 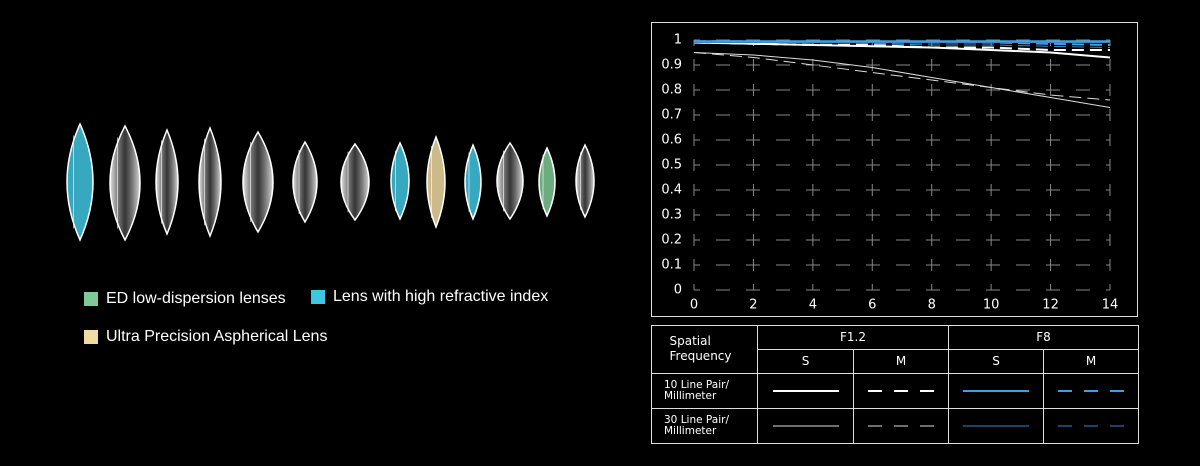 What do you see at coordinates (1050, 305) in the screenshot?
I see `x-tick-label: 12` at bounding box center [1050, 305].